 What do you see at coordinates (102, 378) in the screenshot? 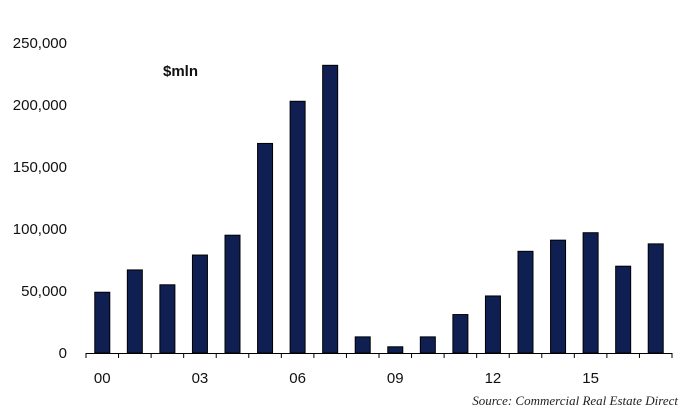
I see `x-tick-label: 00` at bounding box center [102, 378].